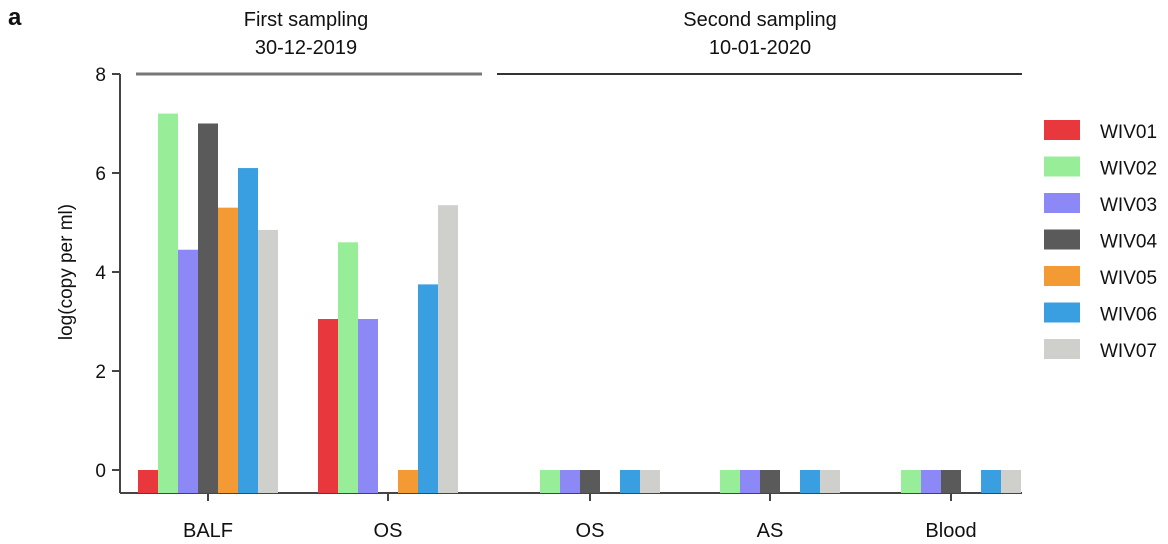 The image size is (1168, 544). Describe the element at coordinates (760, 48) in the screenshot. I see `group-title-second-date: 10-01-2020` at that location.